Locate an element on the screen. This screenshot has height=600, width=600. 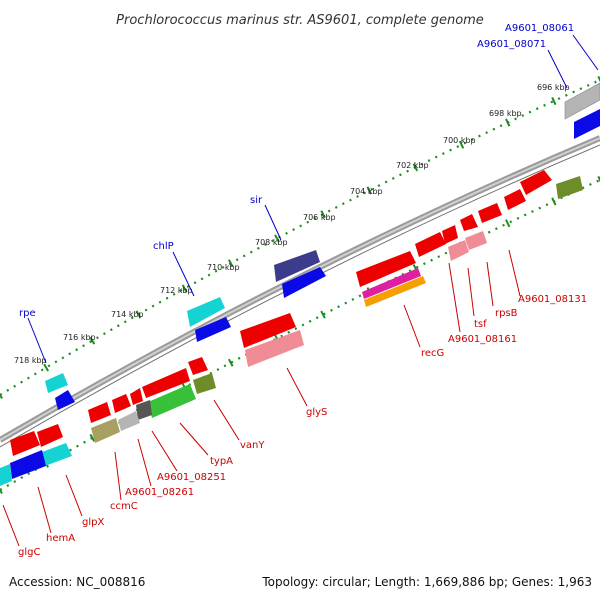
kbp-label: 710 kbp is located at coordinates (223, 267).